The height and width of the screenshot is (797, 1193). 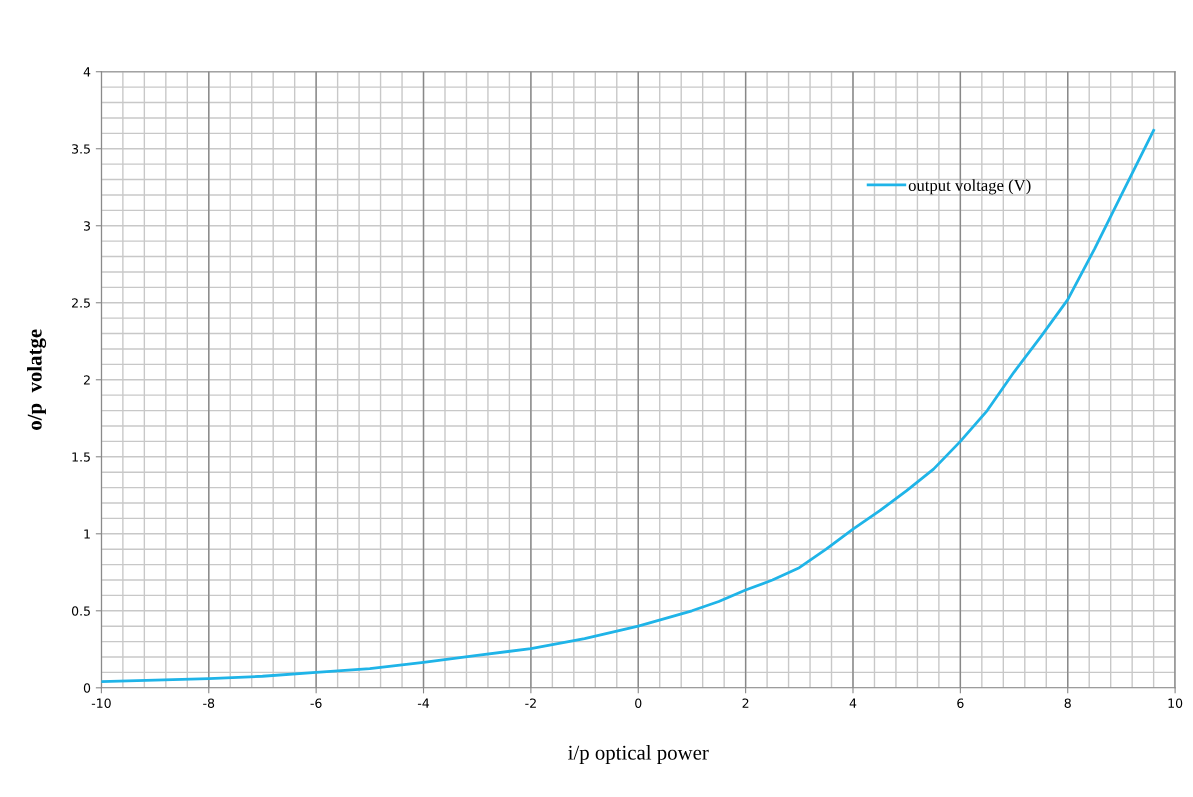 What do you see at coordinates (745, 703) in the screenshot?
I see `x-tick-label: 2` at bounding box center [745, 703].